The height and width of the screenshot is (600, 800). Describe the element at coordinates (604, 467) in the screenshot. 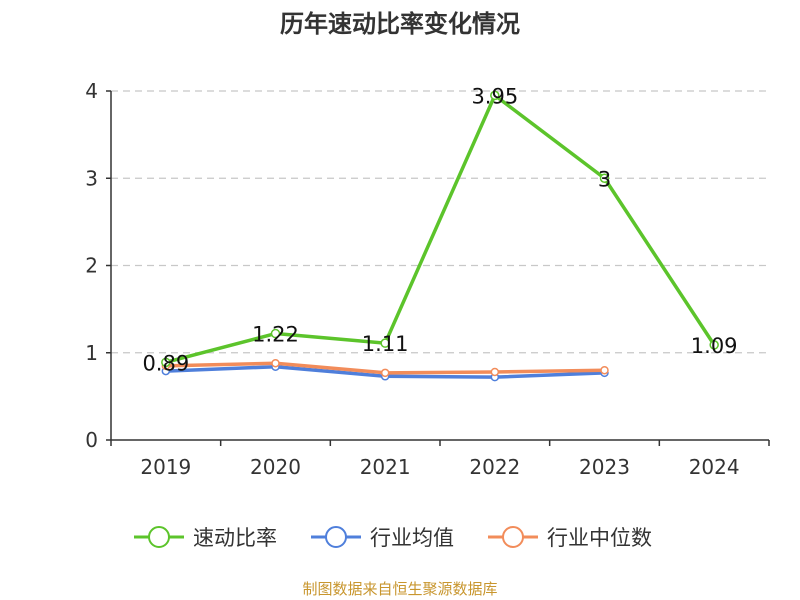

I see `x-tick-label-2023: 2023` at that location.